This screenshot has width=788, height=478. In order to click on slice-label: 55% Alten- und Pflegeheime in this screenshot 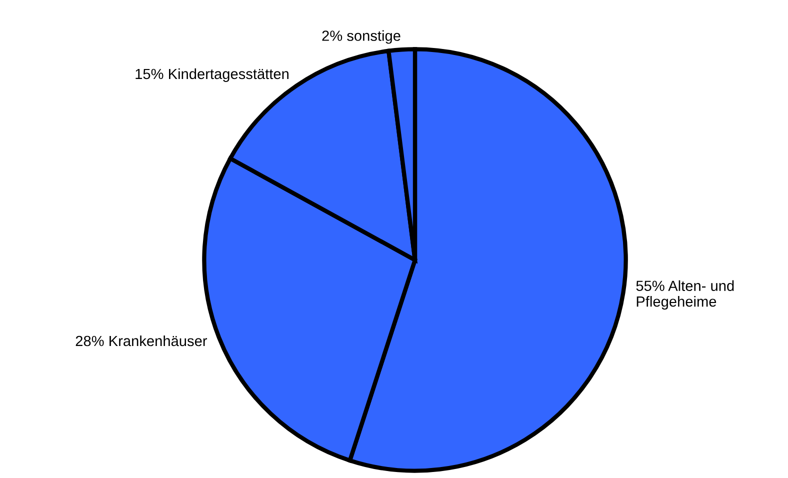, I will do `click(685, 295)`.